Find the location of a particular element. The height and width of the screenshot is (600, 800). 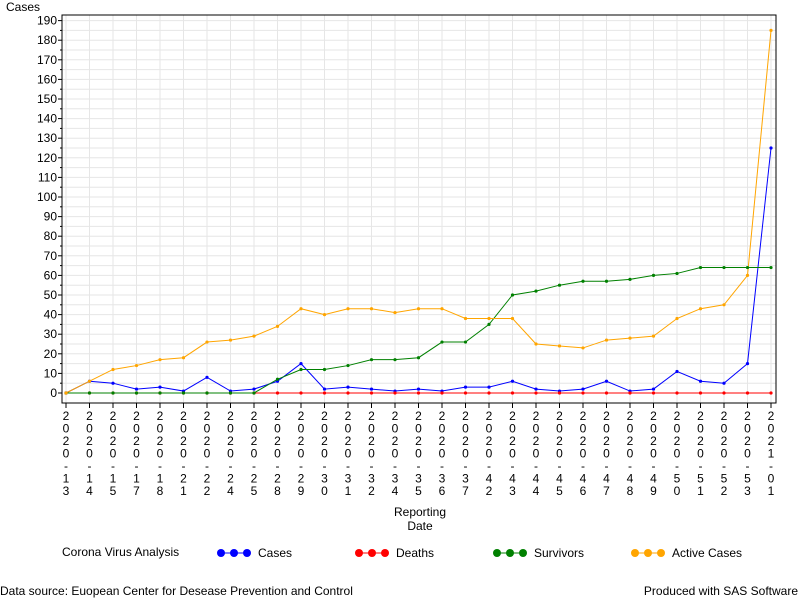

x-axis-label: Reporting Date is located at coordinates (420, 519).